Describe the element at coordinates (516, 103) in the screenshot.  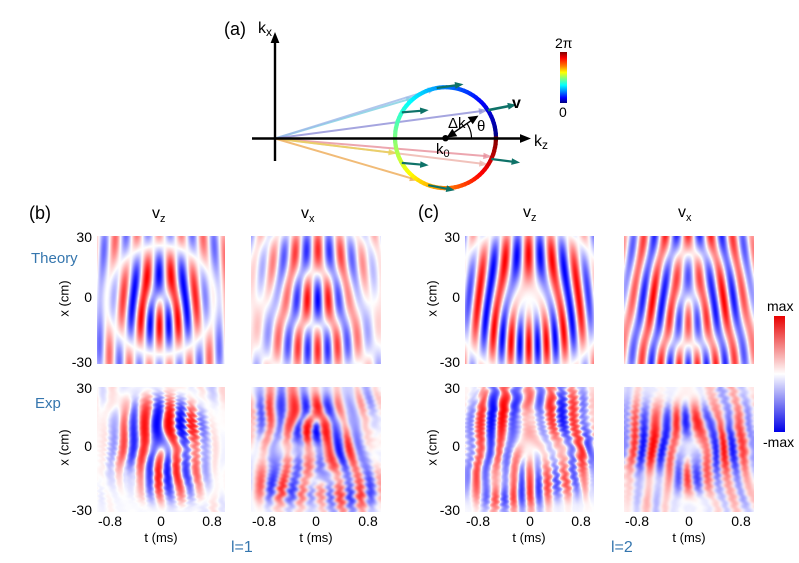
I see `svg-text: v` at that location.